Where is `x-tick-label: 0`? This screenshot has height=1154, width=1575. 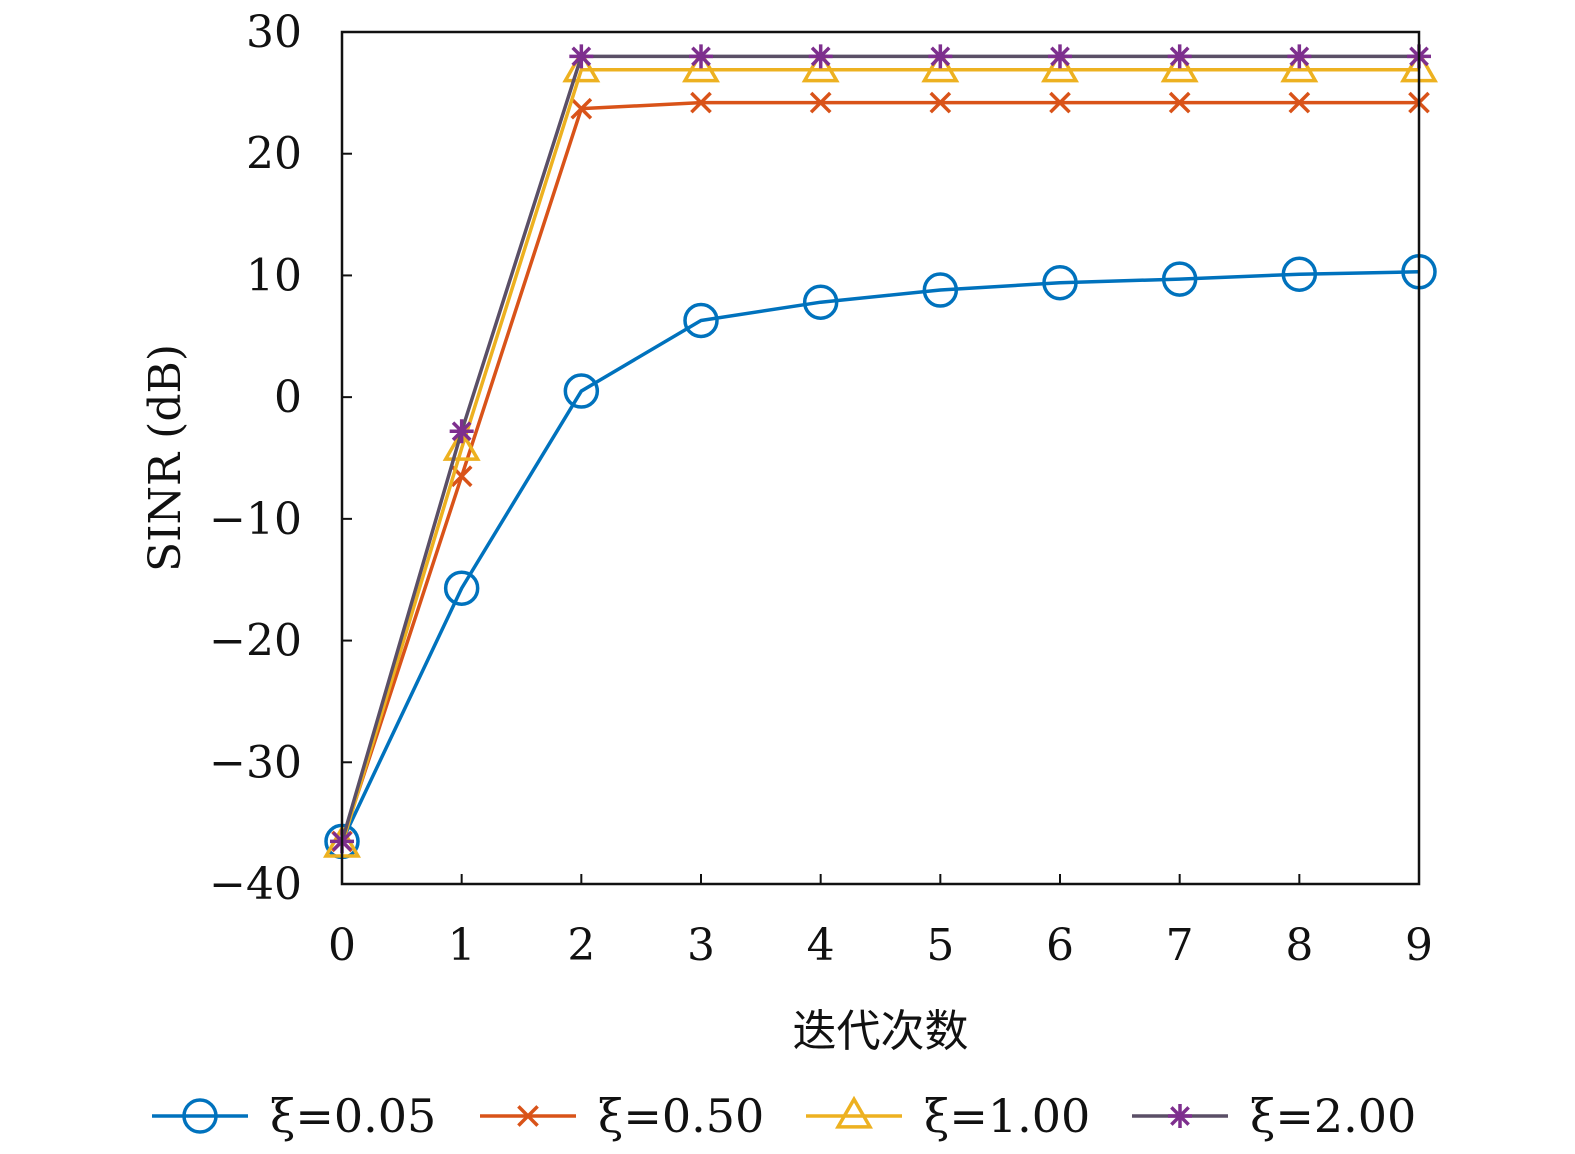 x-tick-label: 0 is located at coordinates (342, 945).